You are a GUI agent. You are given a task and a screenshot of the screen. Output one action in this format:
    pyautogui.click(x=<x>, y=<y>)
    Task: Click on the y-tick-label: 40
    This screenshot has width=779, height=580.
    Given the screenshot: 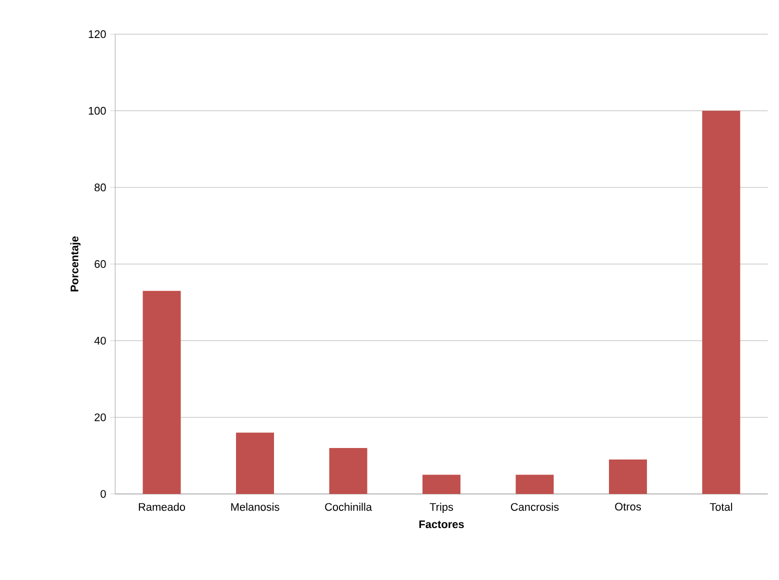 What is the action you would take?
    pyautogui.click(x=100, y=340)
    